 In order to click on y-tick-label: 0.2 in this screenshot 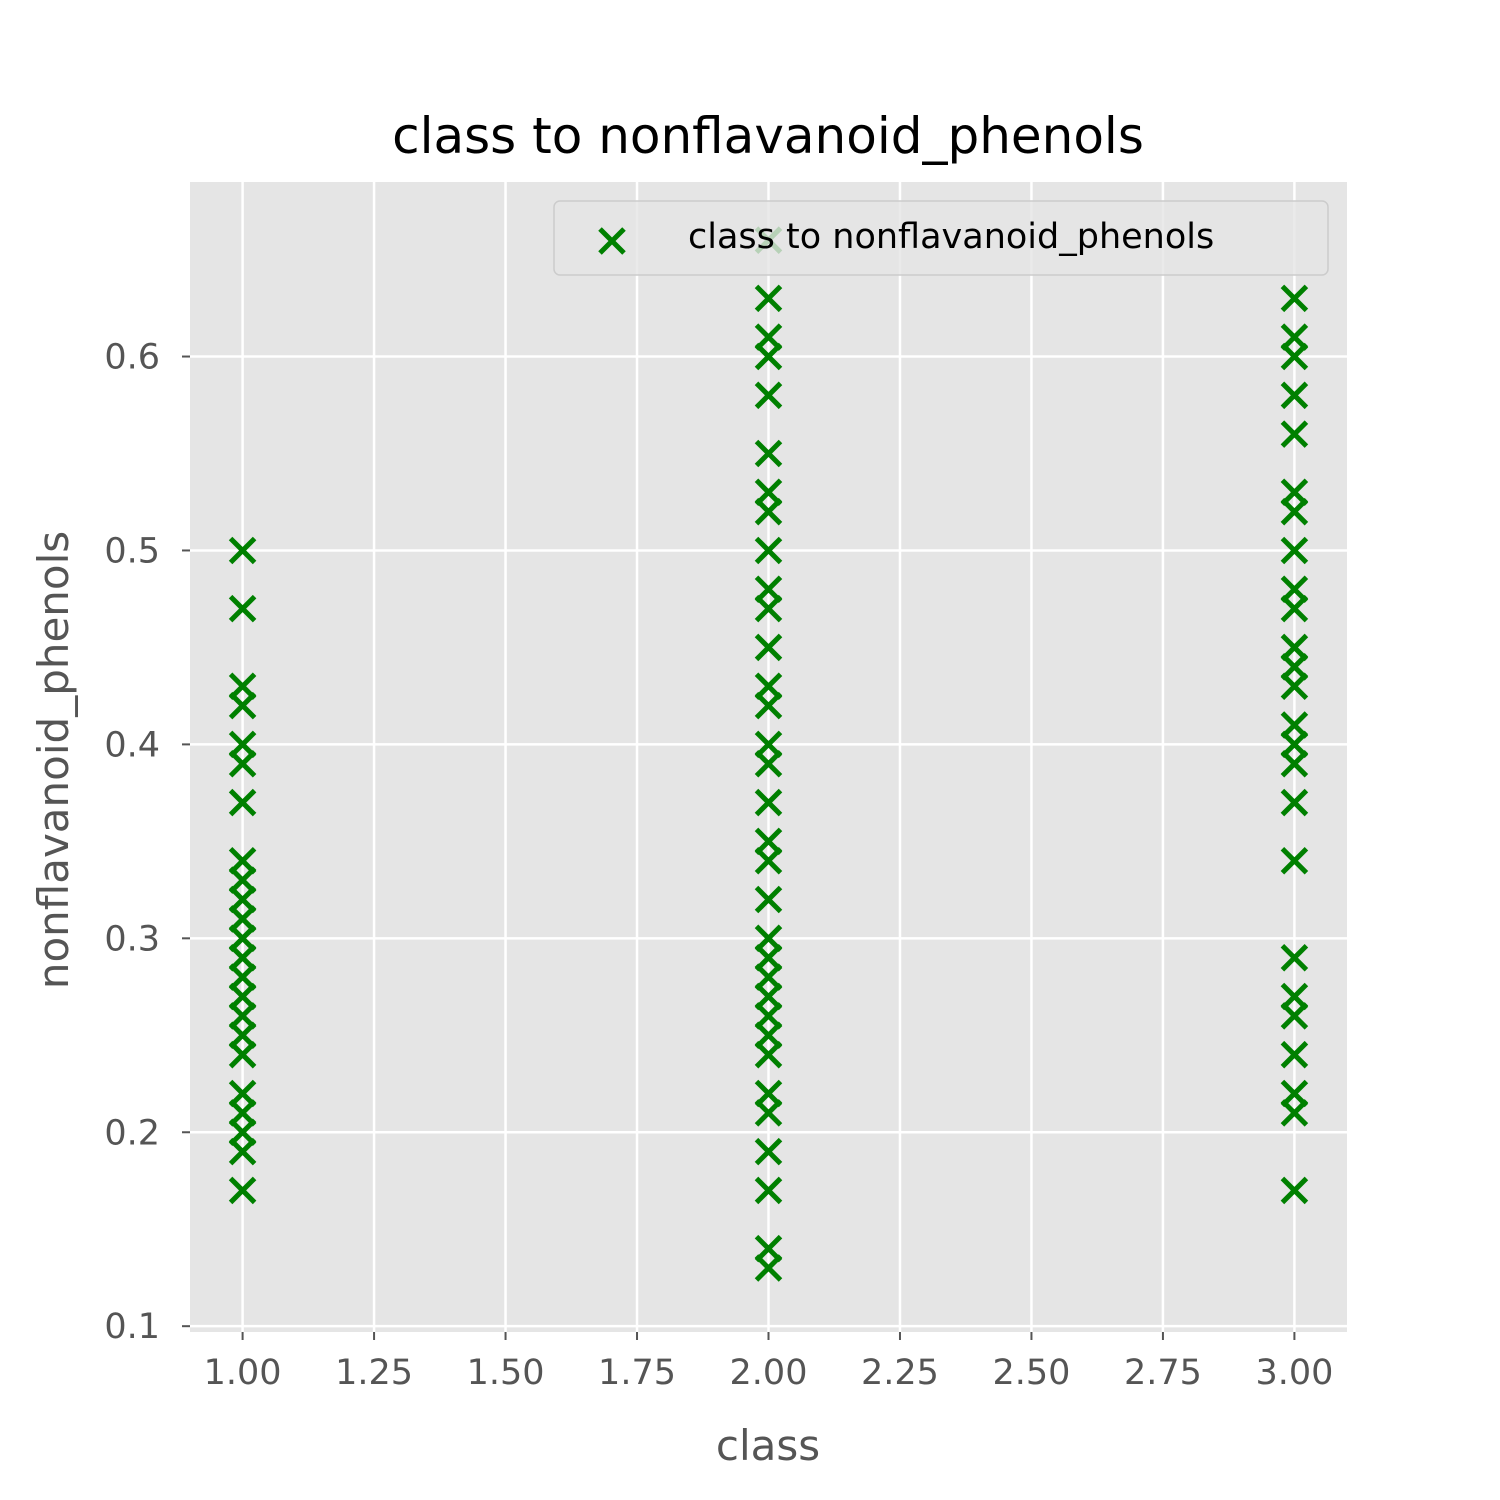, I will do `click(132, 1133)`.